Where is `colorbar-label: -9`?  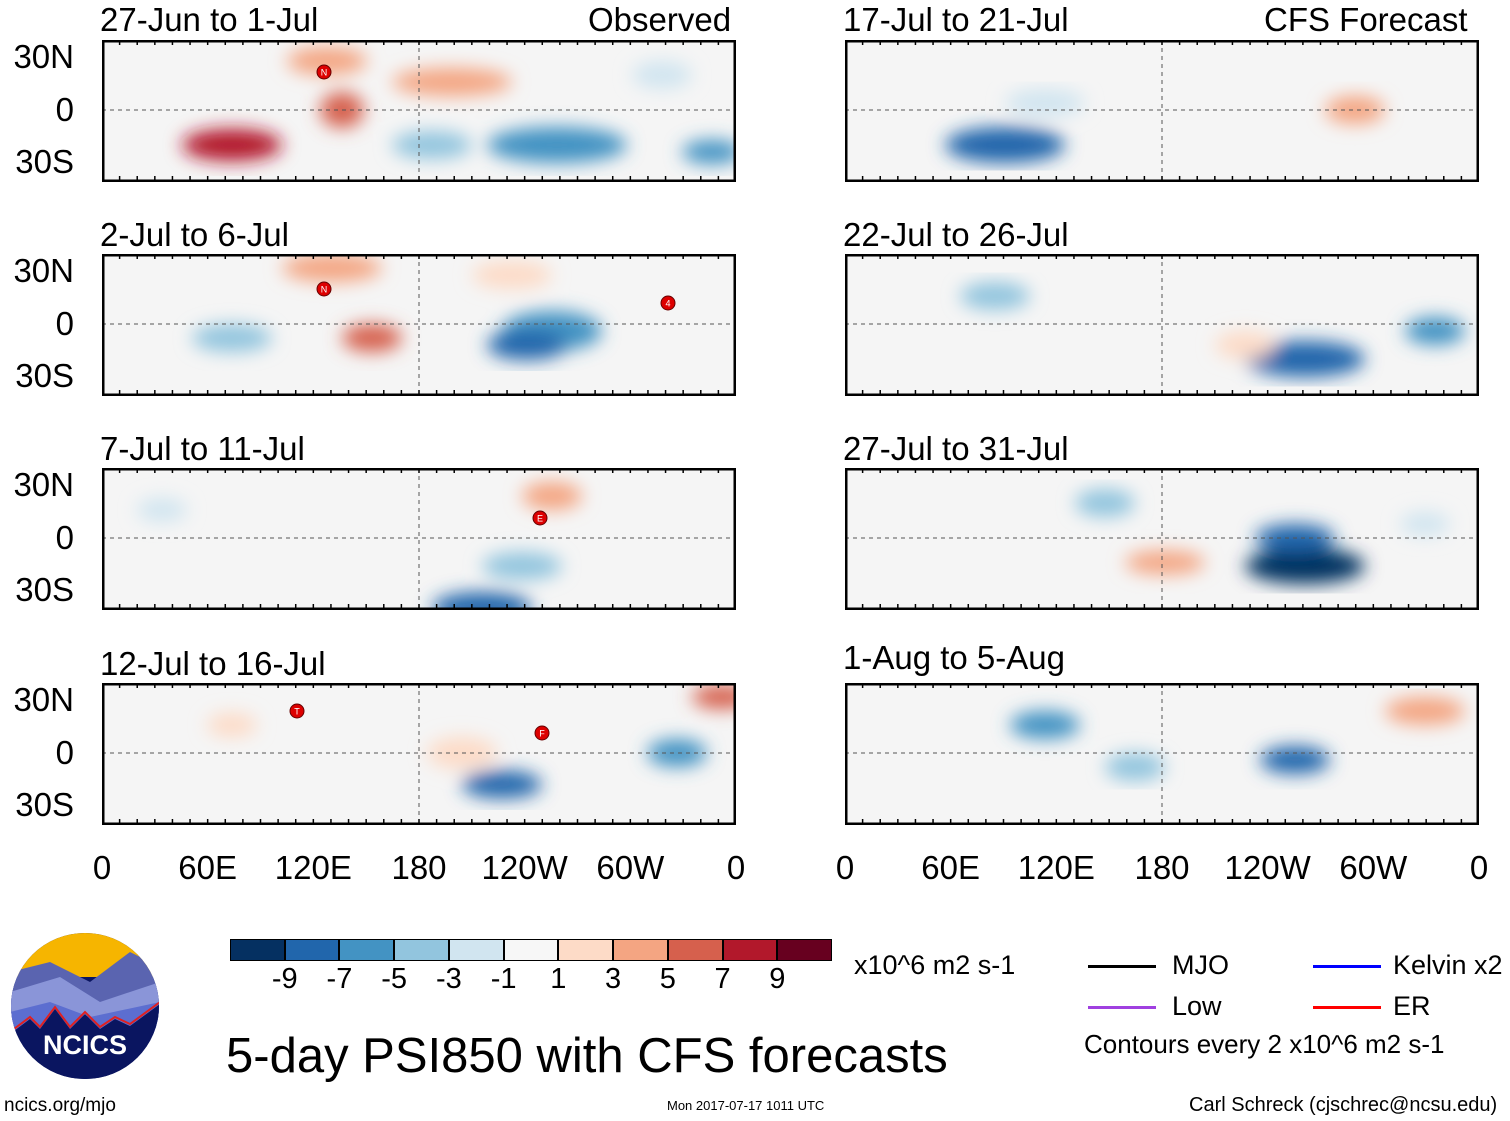 colorbar-label: -9 is located at coordinates (284, 979).